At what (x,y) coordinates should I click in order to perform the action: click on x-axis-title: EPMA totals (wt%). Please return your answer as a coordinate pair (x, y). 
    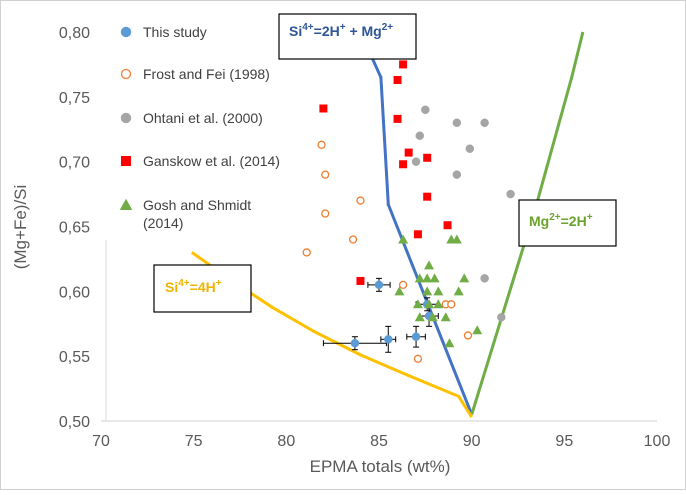
    Looking at the image, I should click on (380, 466).